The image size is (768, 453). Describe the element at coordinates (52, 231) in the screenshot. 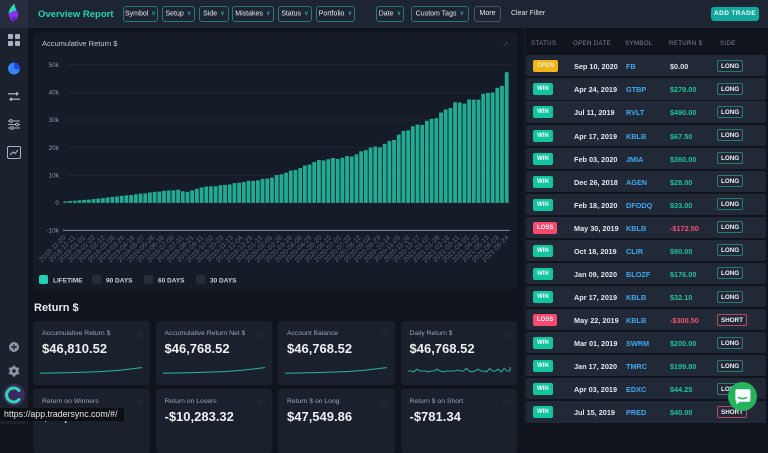

I see `svg-text: -10k` at that location.